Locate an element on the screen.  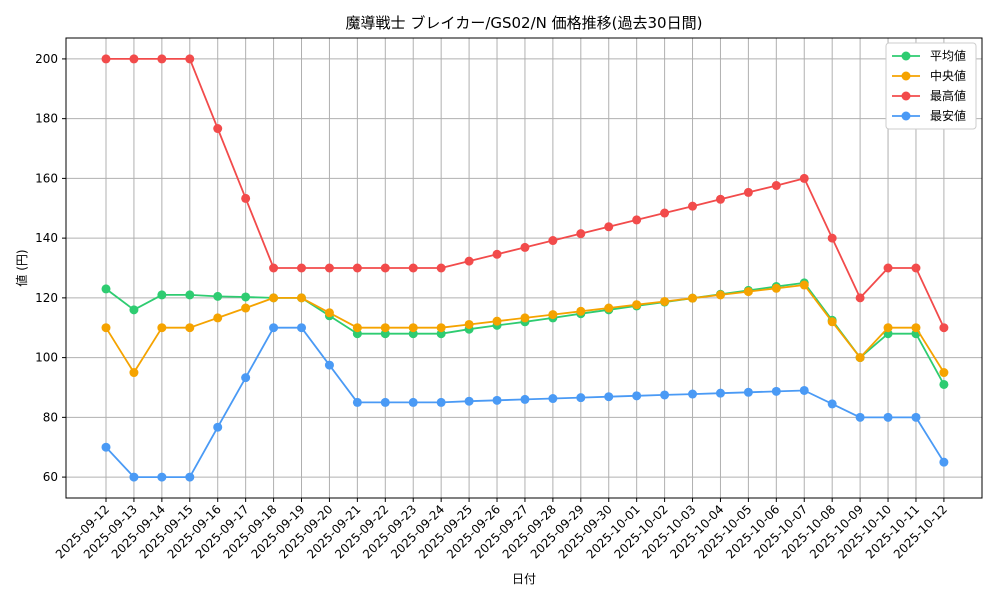
legend-entry: 最高値 is located at coordinates (929, 95).